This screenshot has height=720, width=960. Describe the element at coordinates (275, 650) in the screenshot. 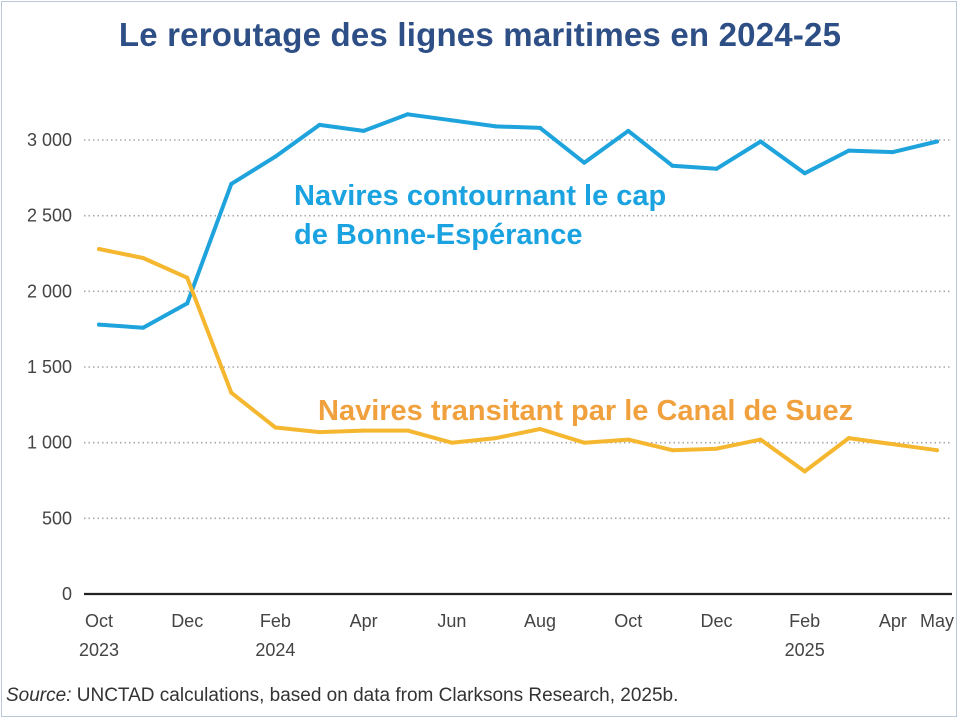

I see `x-tick-label: 2024` at that location.